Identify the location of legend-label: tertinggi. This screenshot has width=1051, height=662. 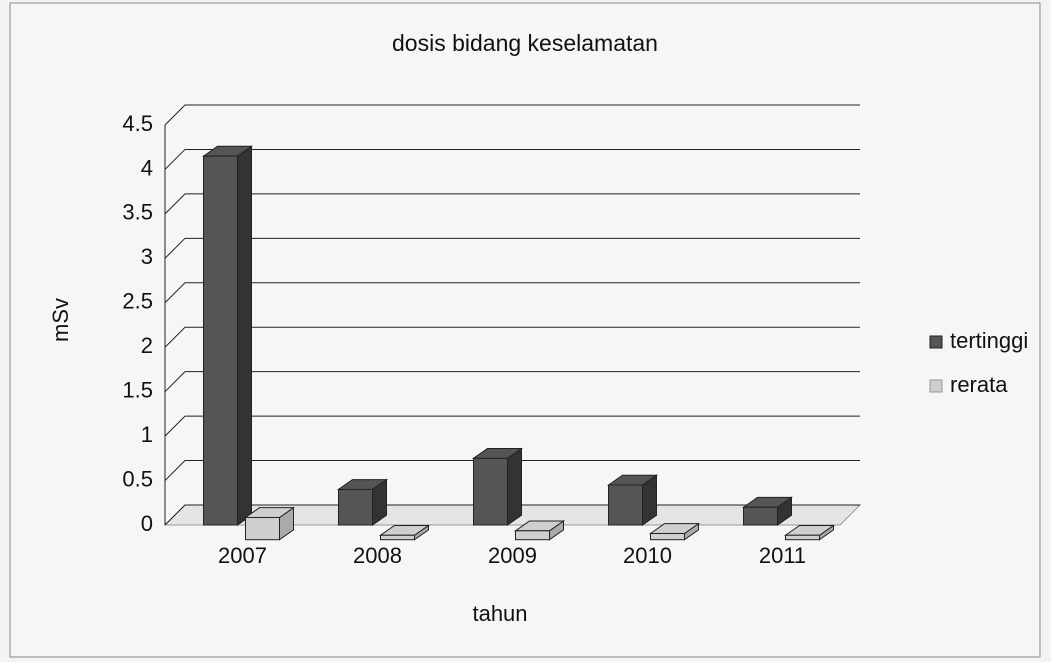
(989, 340).